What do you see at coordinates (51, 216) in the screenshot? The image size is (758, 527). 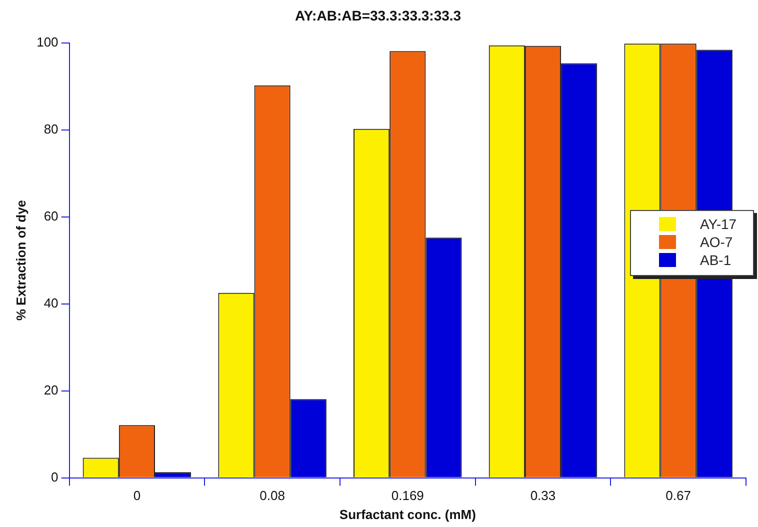 I see `y-tick-label: 60` at bounding box center [51, 216].